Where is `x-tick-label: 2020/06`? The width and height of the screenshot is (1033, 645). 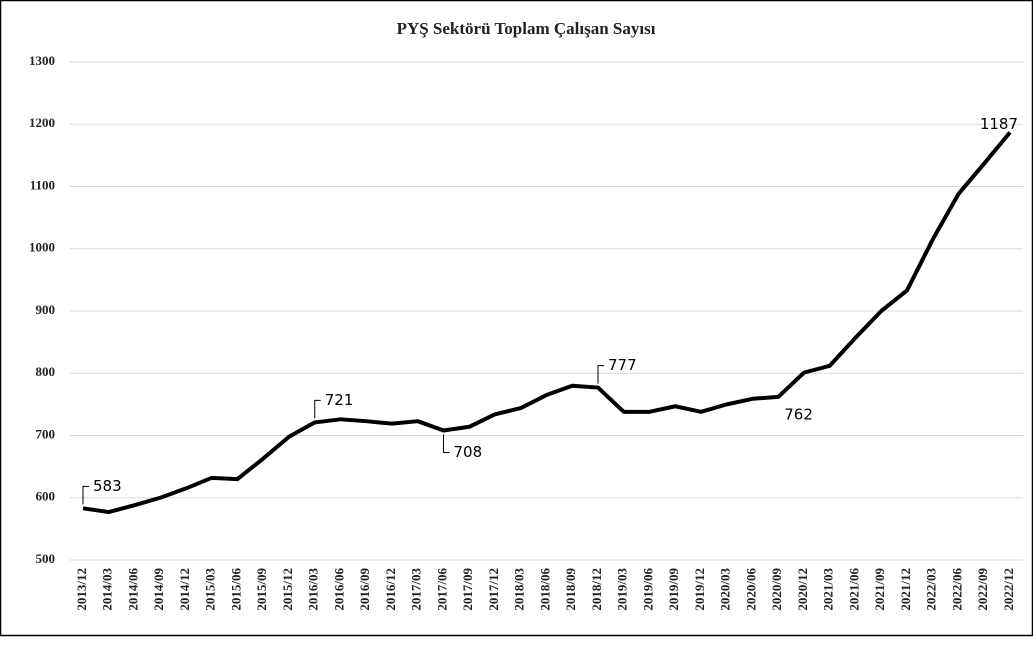 x-tick-label: 2020/06 is located at coordinates (750, 589).